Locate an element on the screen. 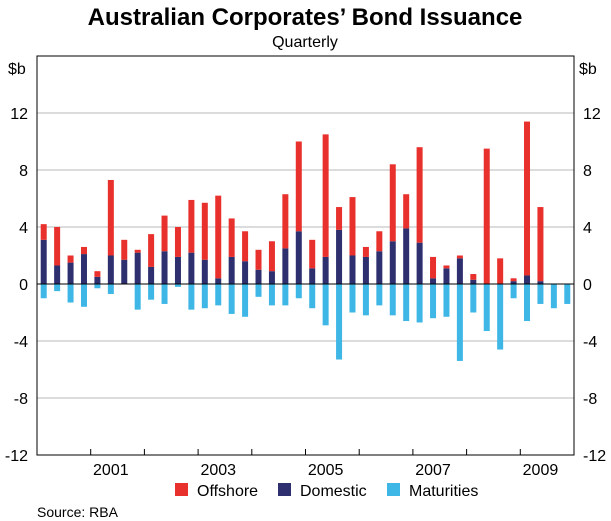 This screenshot has width=611, height=521. y-tick-label-left: 8 is located at coordinates (23, 171).